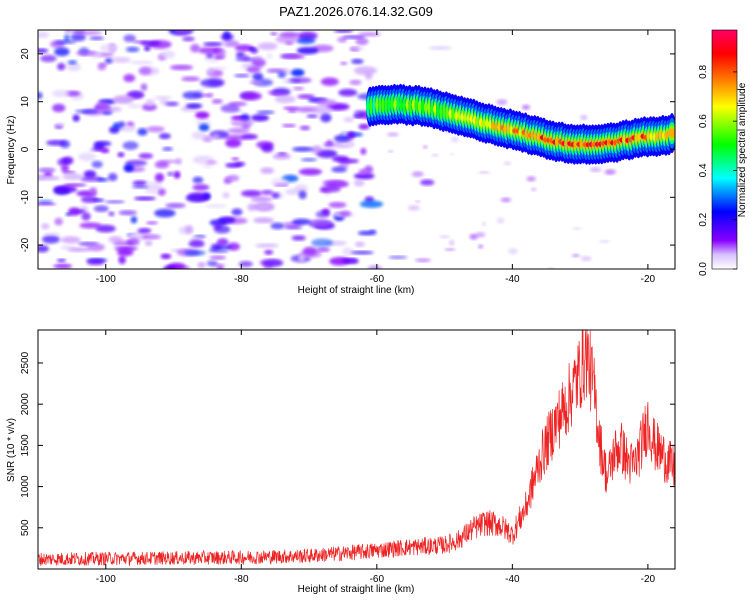 Image resolution: width=750 pixels, height=600 pixels. What do you see at coordinates (703, 121) in the screenshot?
I see `colorbar-tick-label: 0.6` at bounding box center [703, 121].